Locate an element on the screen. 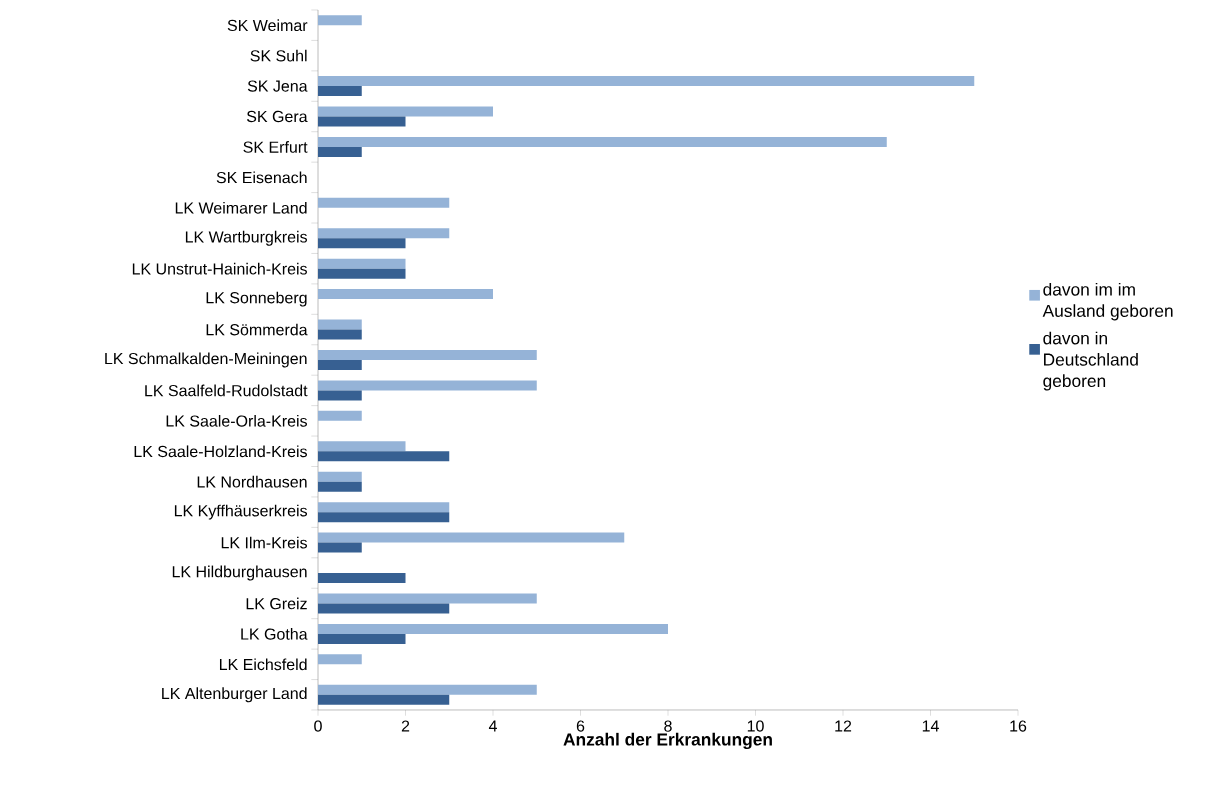  y-tick-label: LK Saale-Holzland-Kreis is located at coordinates (220, 451).